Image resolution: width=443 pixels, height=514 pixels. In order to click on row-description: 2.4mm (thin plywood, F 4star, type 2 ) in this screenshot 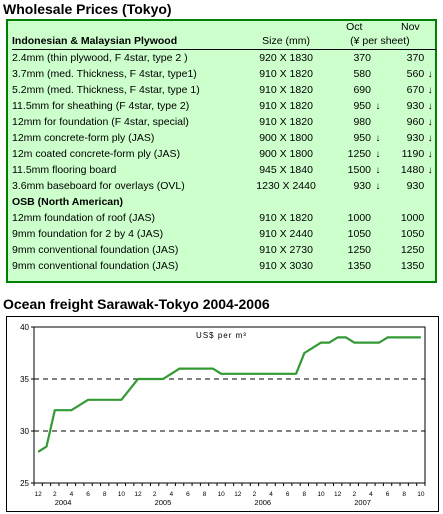, I will do `click(100, 58)`.